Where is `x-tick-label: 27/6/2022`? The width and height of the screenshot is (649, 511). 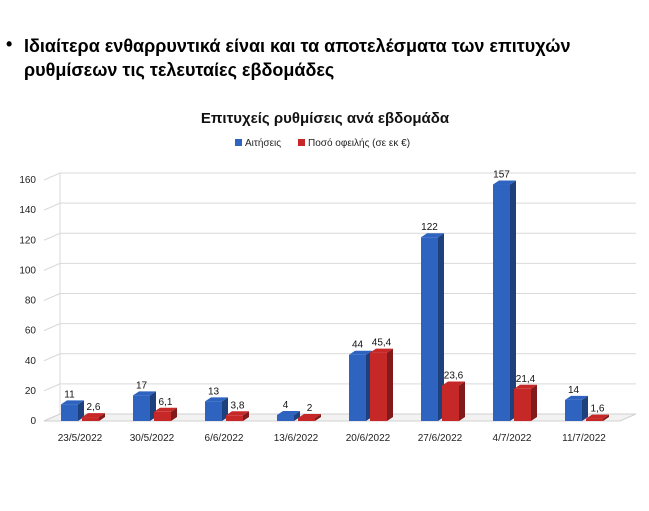
x-tick-label: 27/6/2022 is located at coordinates (440, 438).